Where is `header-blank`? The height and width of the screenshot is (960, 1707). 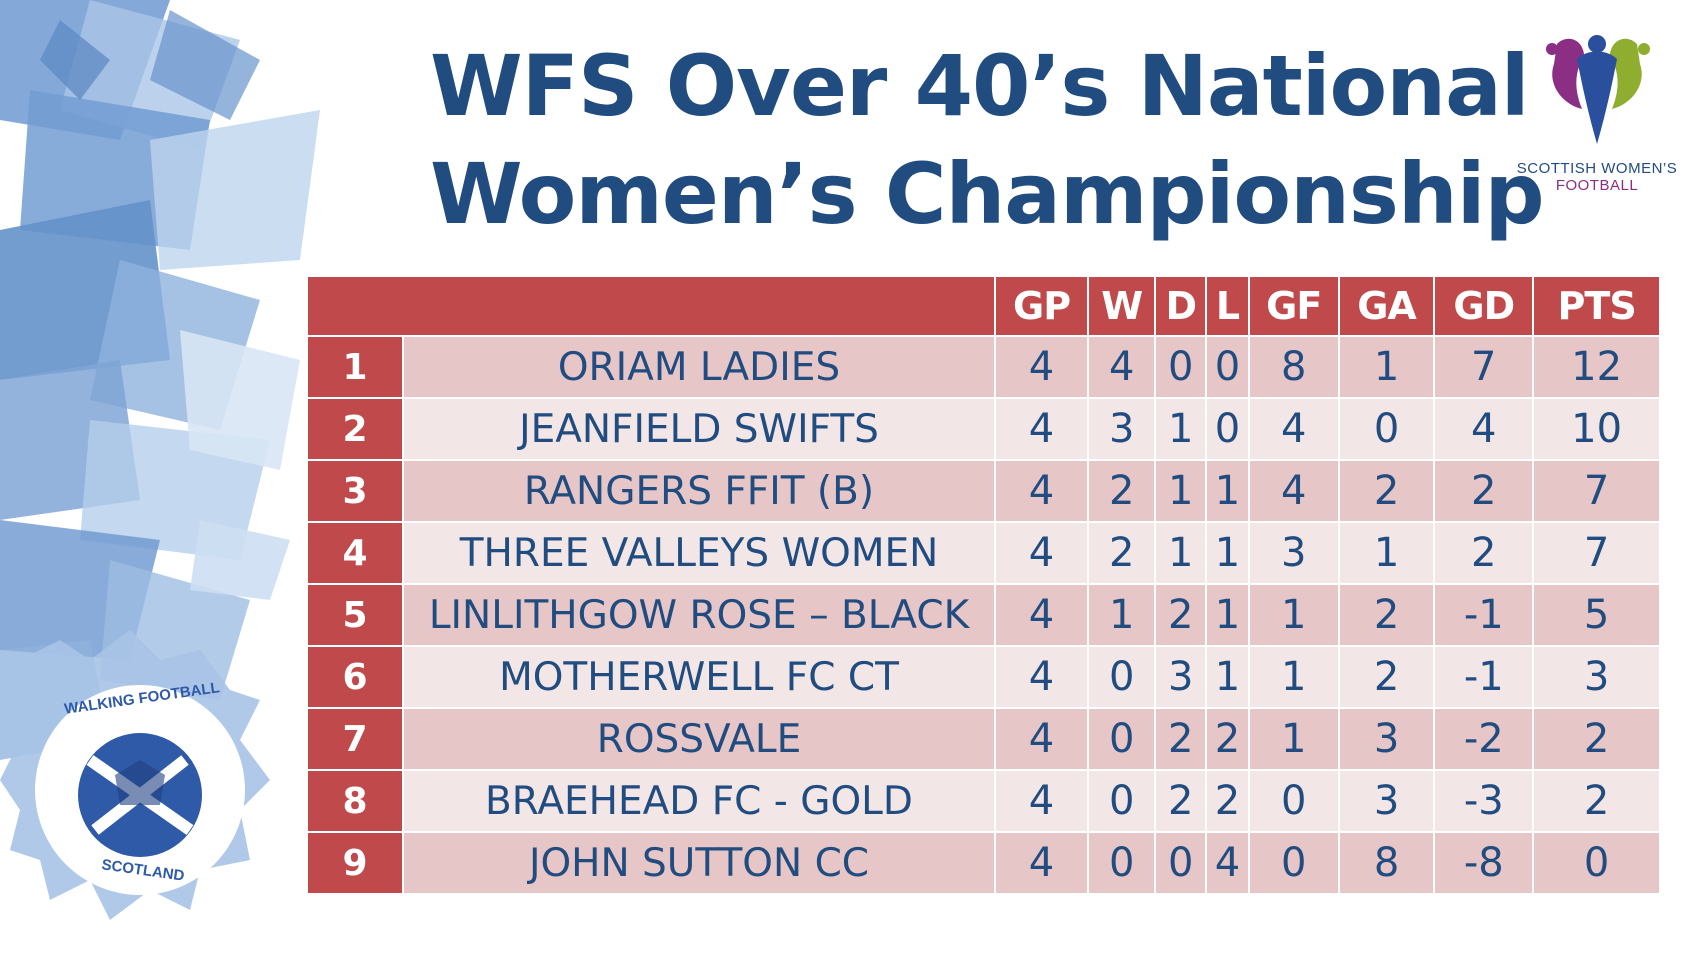
header-blank is located at coordinates (651, 306).